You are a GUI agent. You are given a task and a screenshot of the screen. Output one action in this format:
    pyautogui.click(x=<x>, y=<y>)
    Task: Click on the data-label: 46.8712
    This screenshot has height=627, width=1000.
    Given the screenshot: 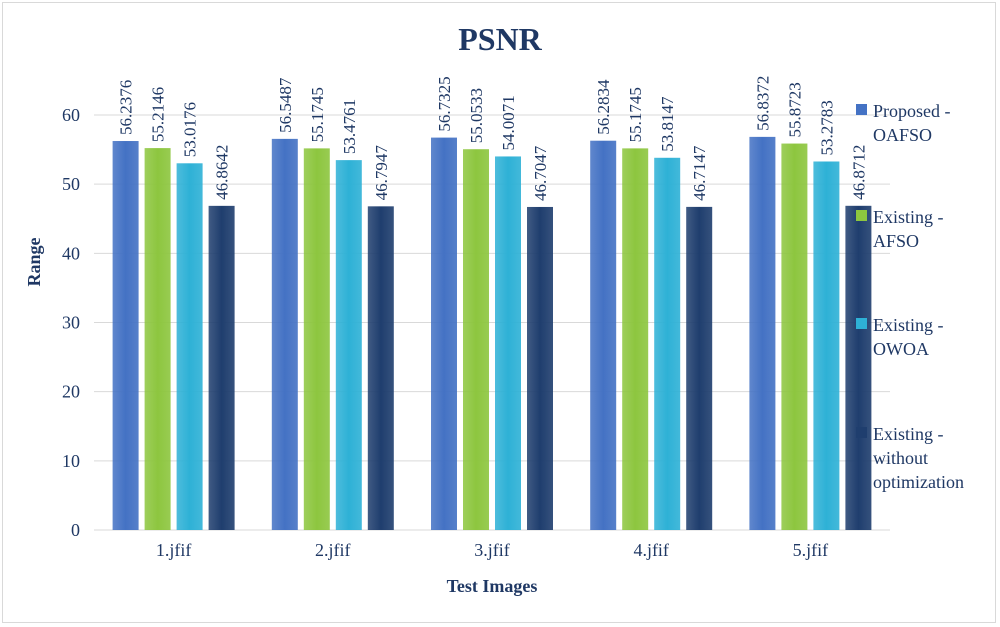 What is the action you would take?
    pyautogui.click(x=858, y=172)
    